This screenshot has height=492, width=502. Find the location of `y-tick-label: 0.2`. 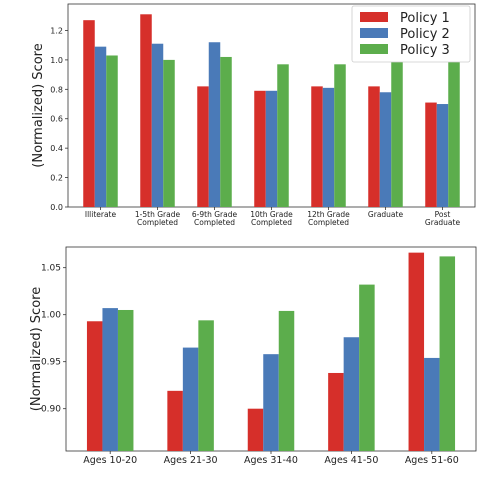

y-tick-label: 0.2 is located at coordinates (56, 178).